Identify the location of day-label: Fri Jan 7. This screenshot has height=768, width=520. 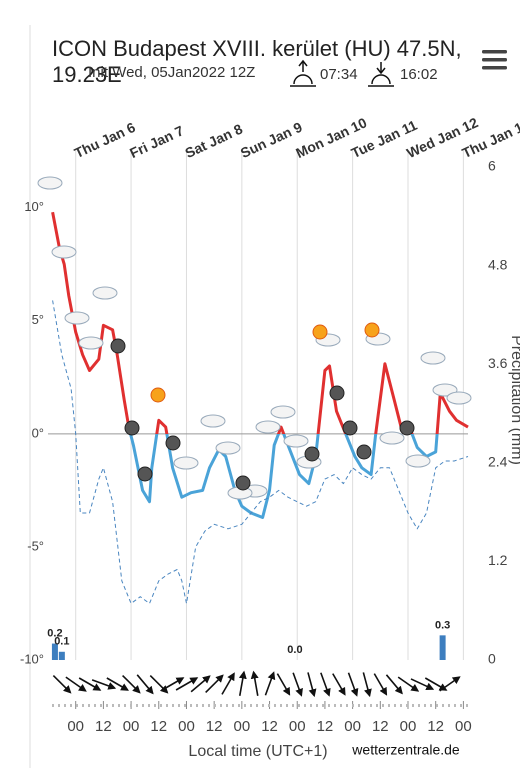
(156, 141).